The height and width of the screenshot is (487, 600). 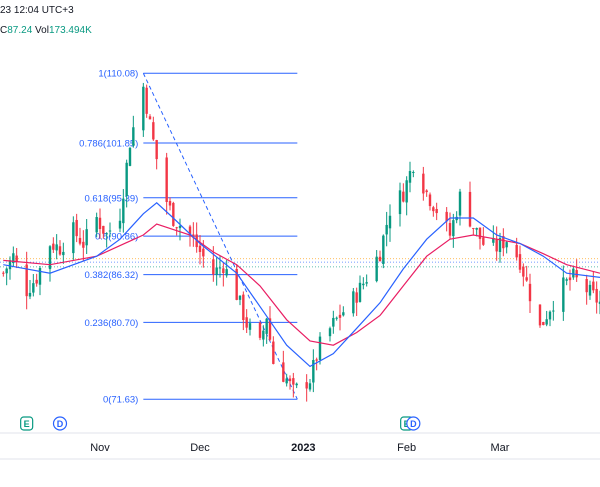 What do you see at coordinates (220, 423) in the screenshot?
I see `event-badges: EEDD` at bounding box center [220, 423].